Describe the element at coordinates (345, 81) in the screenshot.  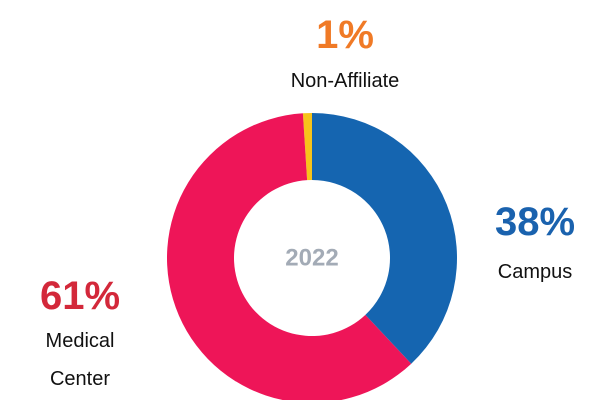
I see `category-label: Non-Affiliate` at that location.